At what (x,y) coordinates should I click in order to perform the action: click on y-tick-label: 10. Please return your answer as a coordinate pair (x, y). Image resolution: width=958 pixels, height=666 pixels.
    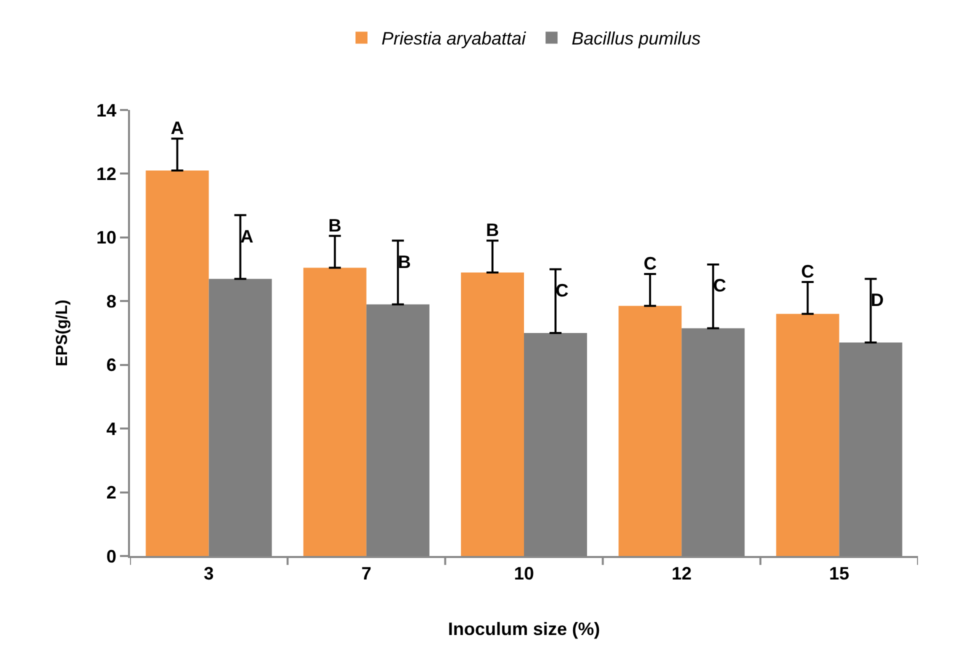
    Looking at the image, I should click on (106, 238).